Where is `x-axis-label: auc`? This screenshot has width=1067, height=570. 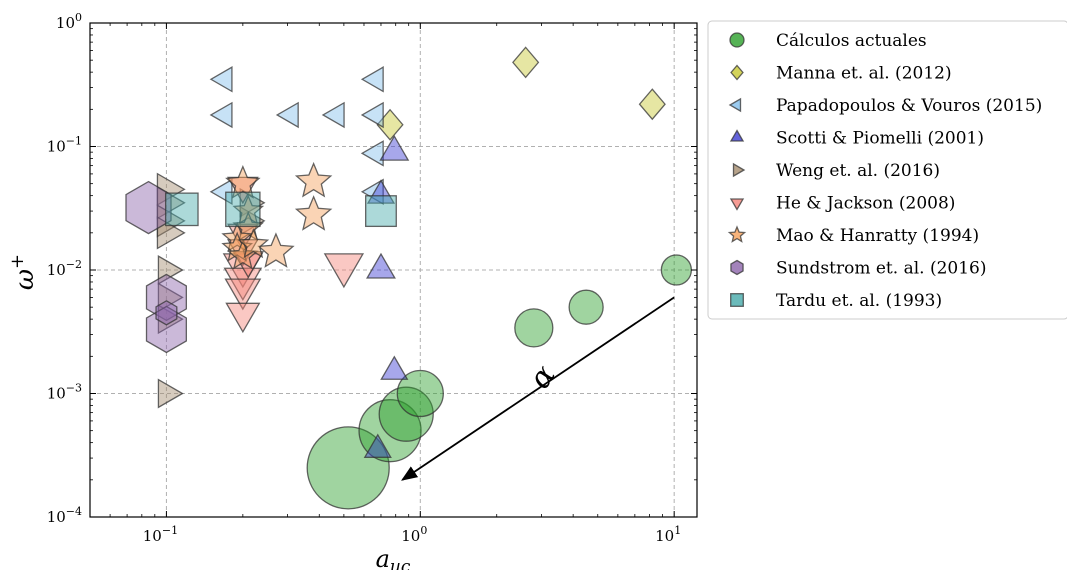
x-axis-label: auc is located at coordinates (393, 557).